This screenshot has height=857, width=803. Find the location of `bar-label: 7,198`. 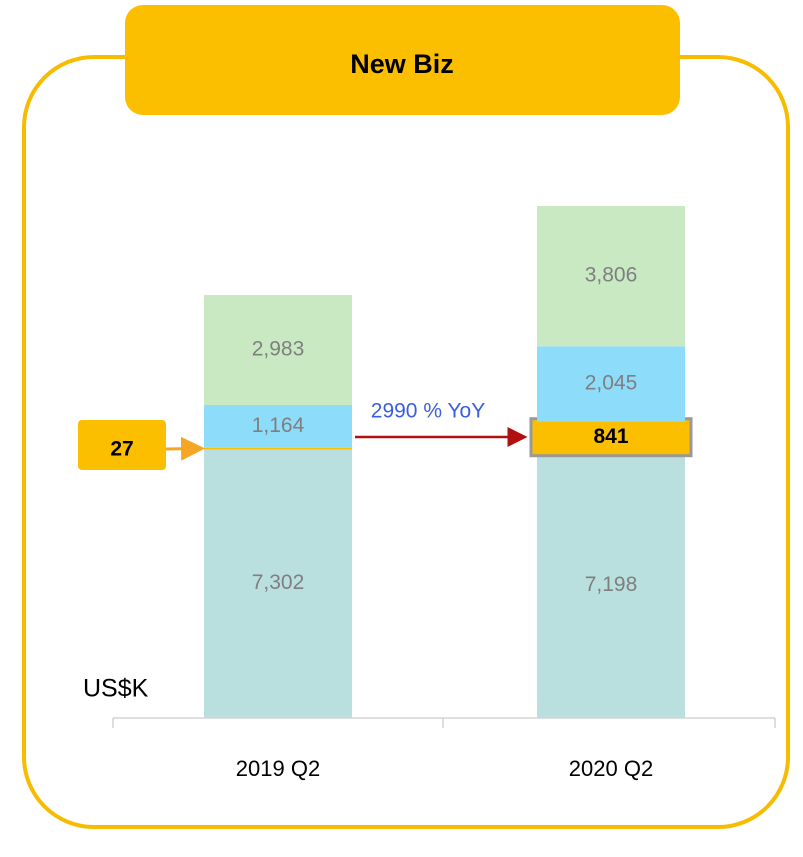

bar-label: 7,198 is located at coordinates (611, 584).